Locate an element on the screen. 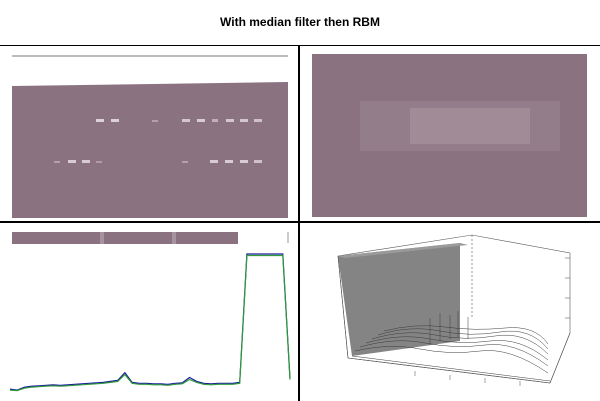  zoom-band-glow is located at coordinates (460, 126).